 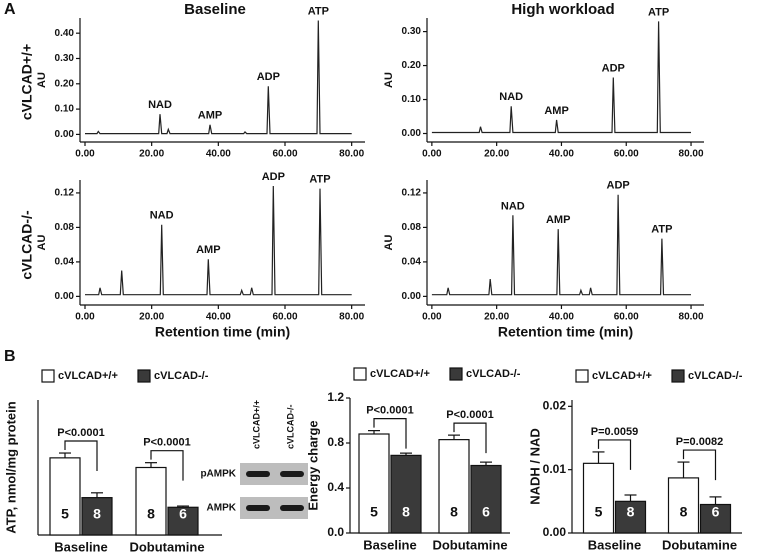 What do you see at coordinates (10, 356) in the screenshot?
I see `panel-label: B` at bounding box center [10, 356].